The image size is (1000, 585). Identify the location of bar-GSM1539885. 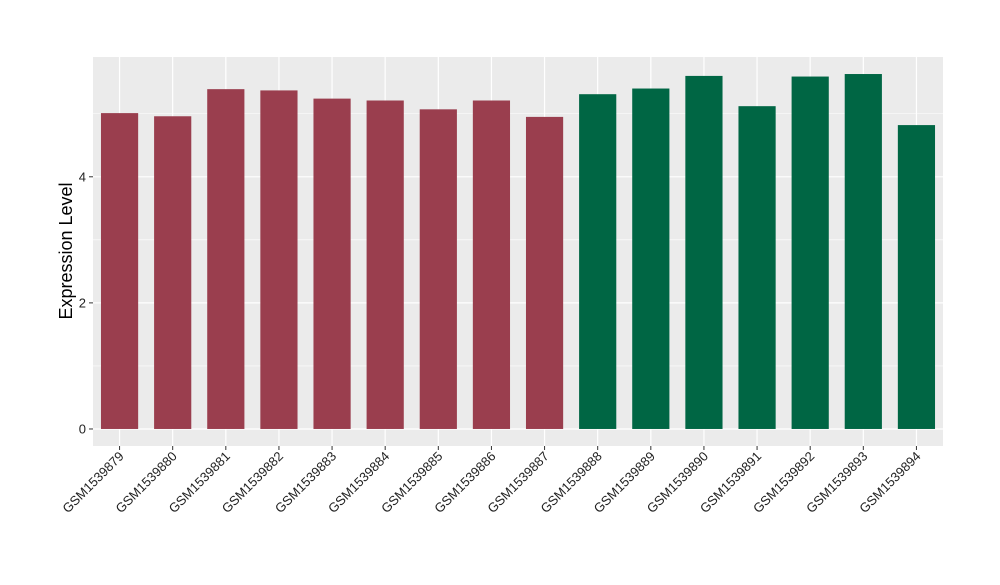
(438, 269).